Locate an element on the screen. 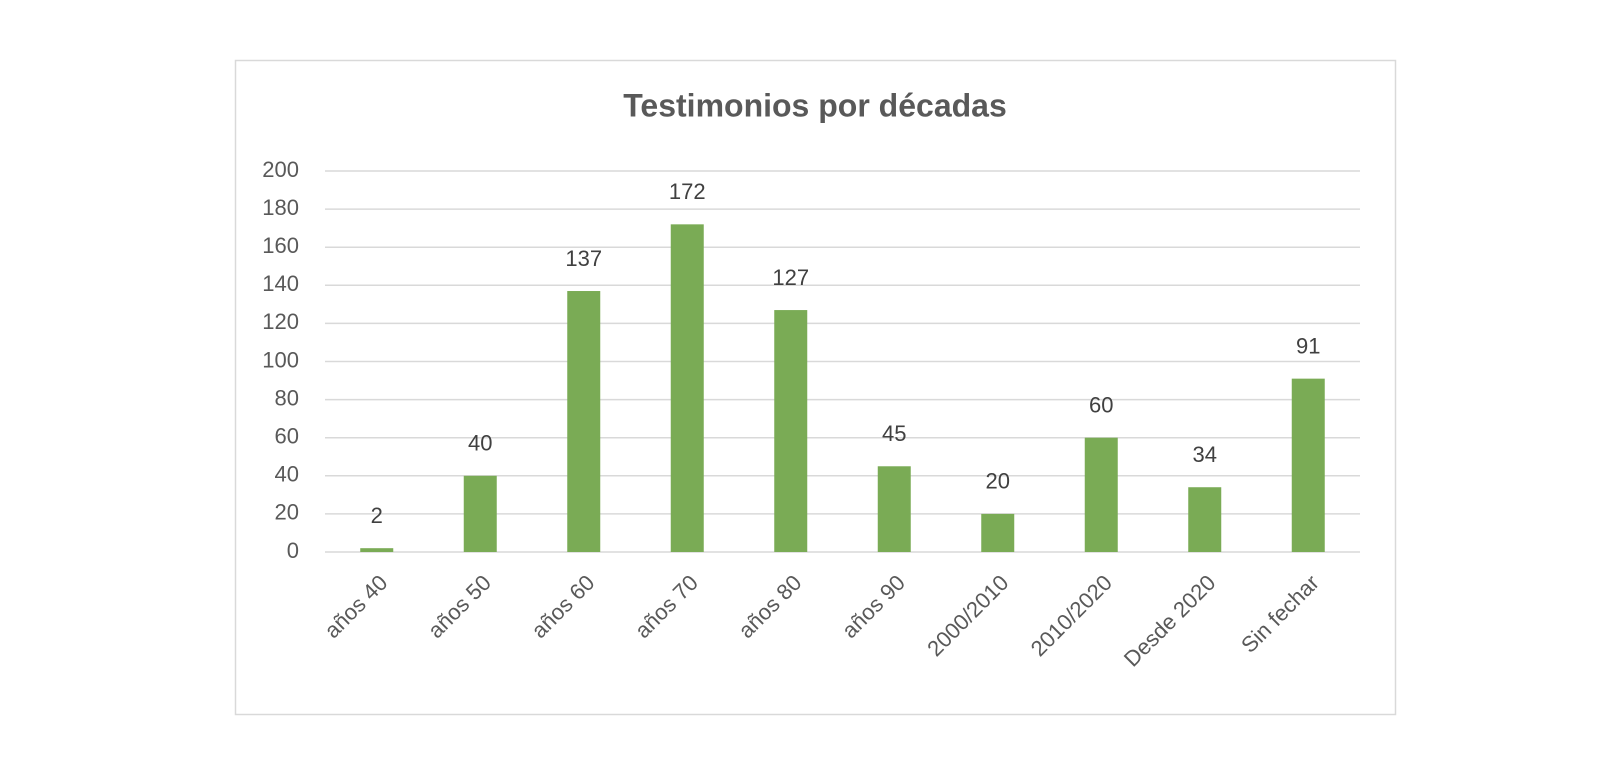  y-tick-label: 160 is located at coordinates (280, 245).